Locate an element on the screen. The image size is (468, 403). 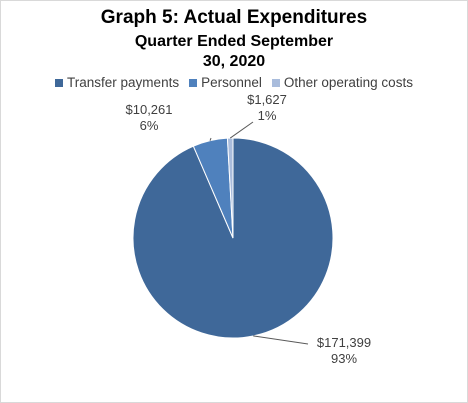
legend-swatch-other-operating-costs is located at coordinates (275, 82).